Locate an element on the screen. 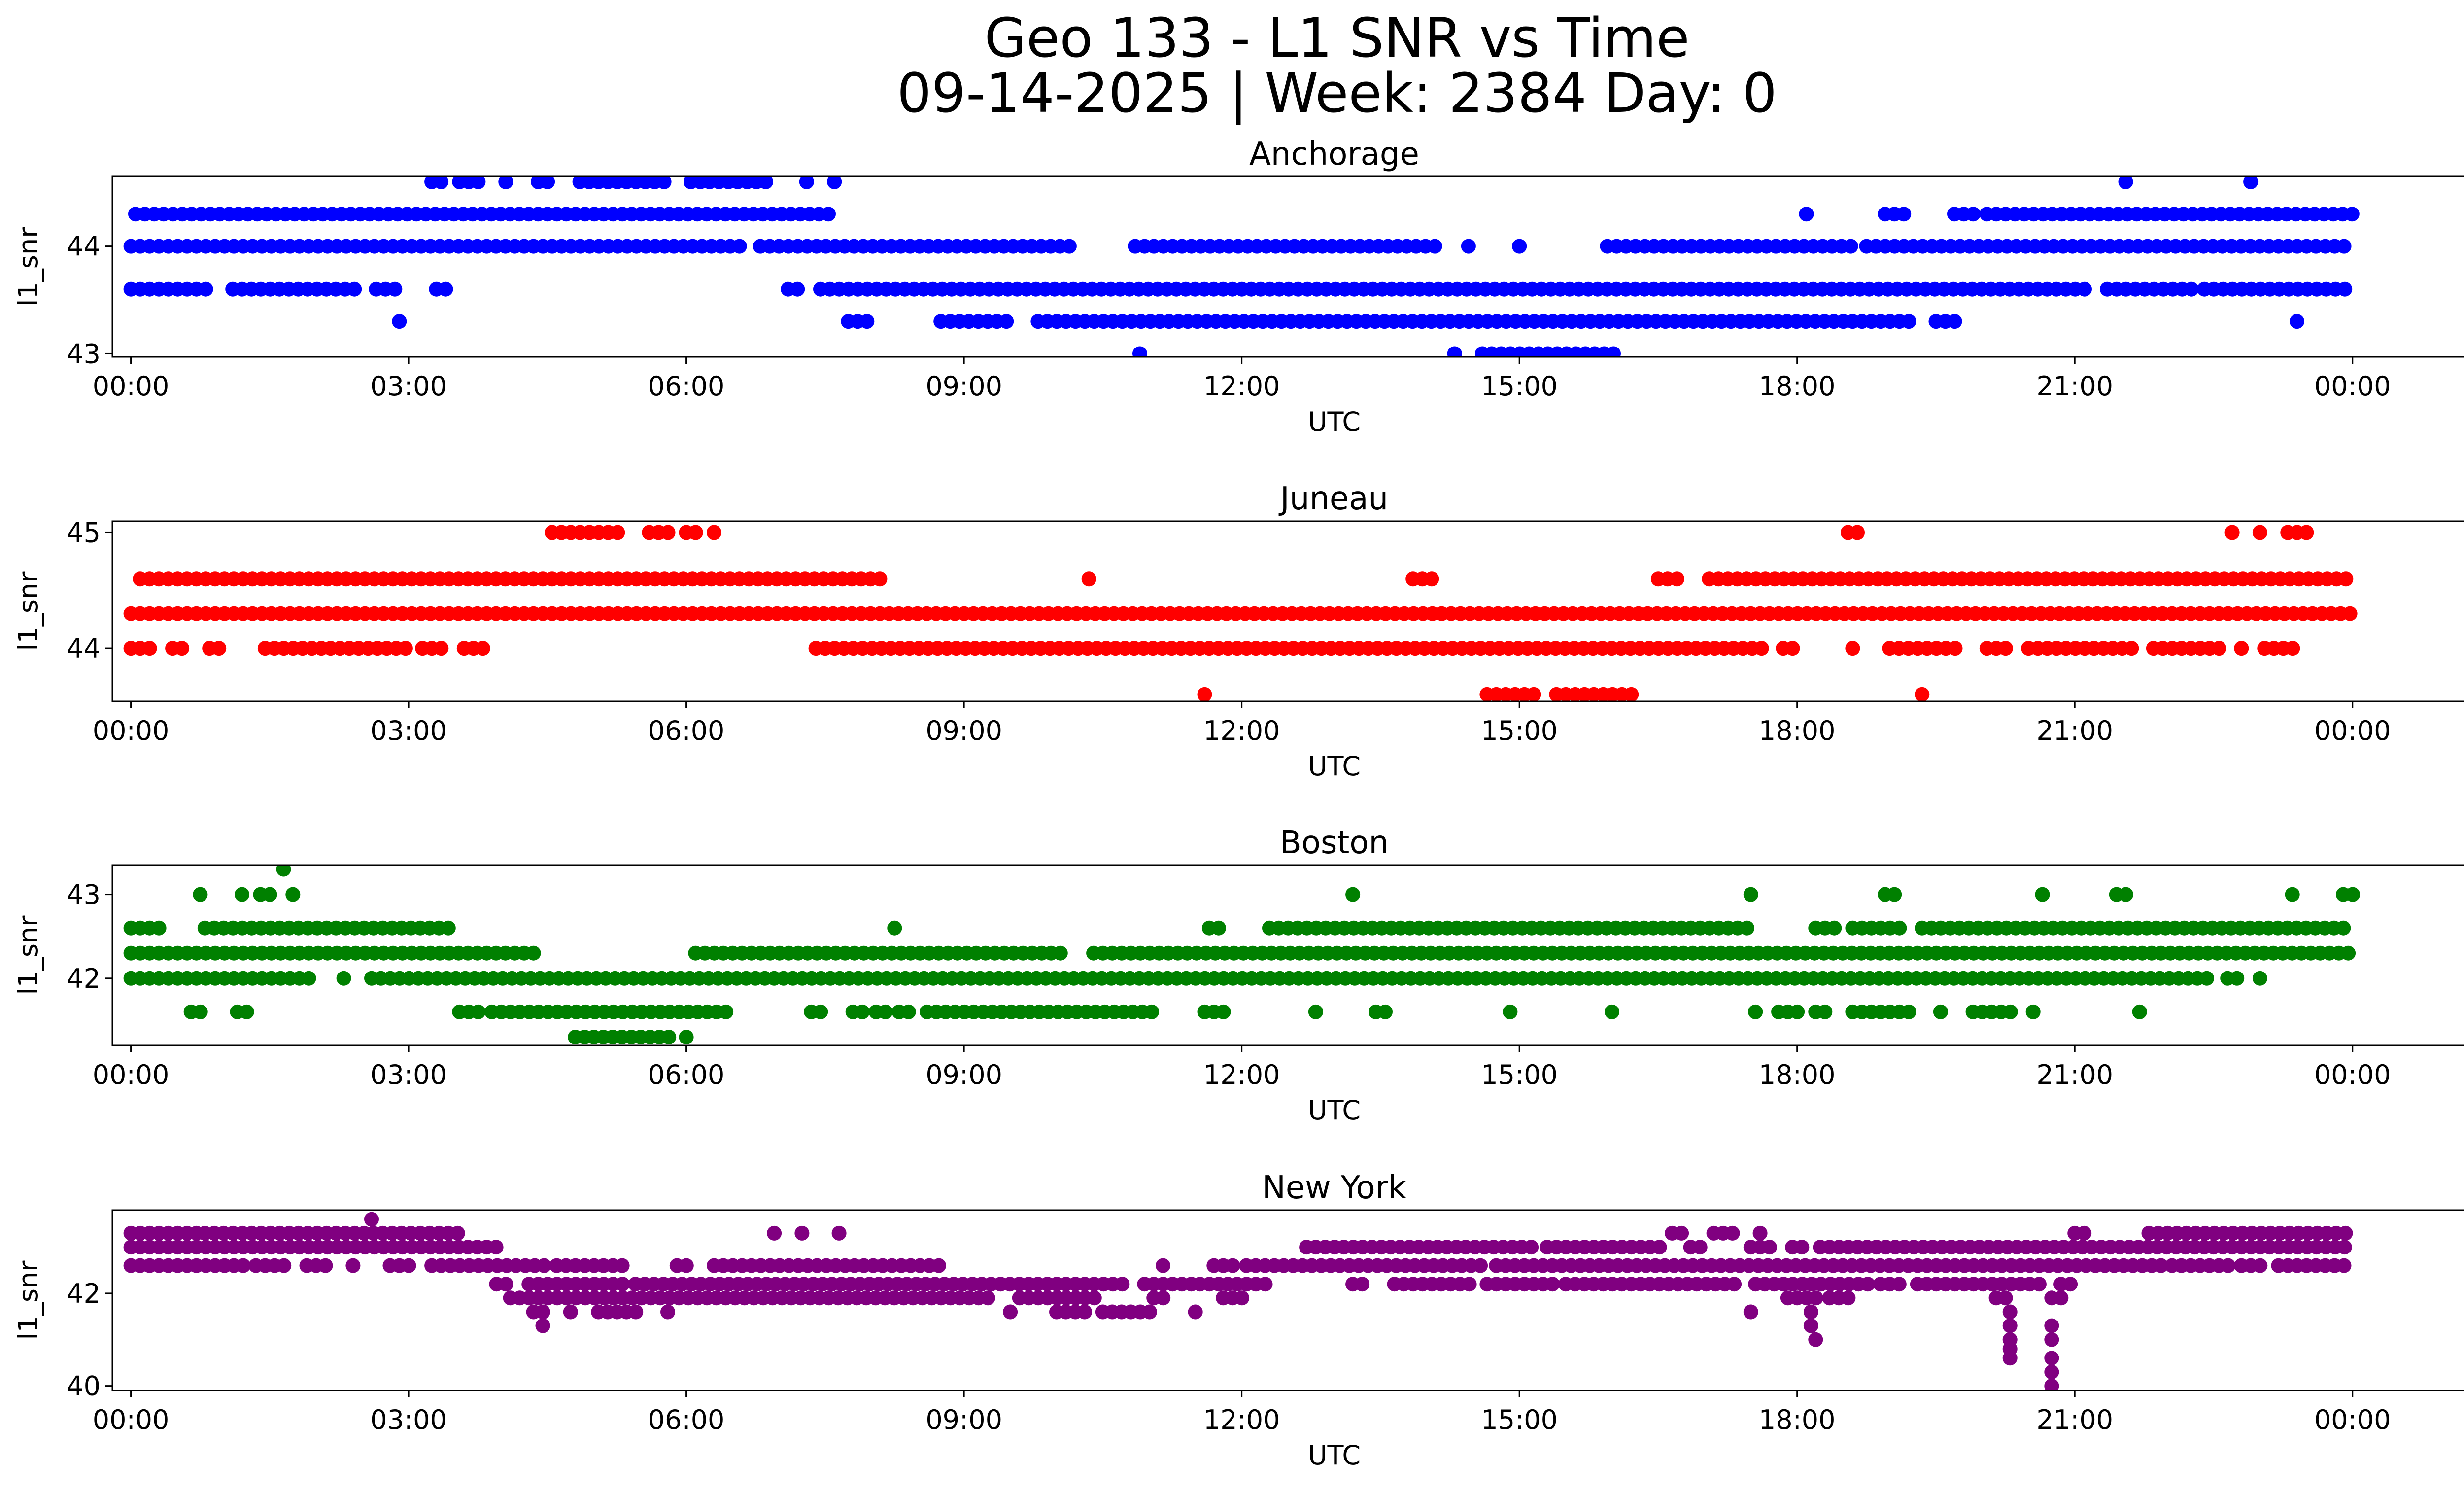  x-tick-label: 21:00 is located at coordinates (2074, 386).